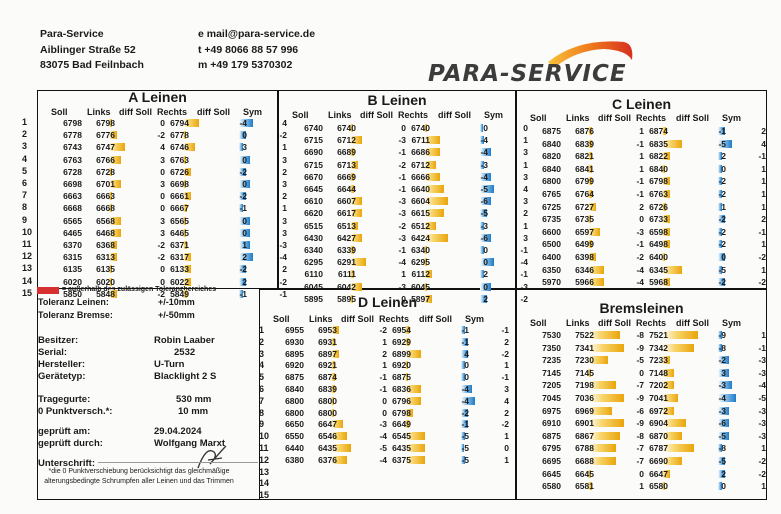  Describe the element at coordinates (722, 435) in the screenshot. I see `cell-diff-rechts: -5` at that location.